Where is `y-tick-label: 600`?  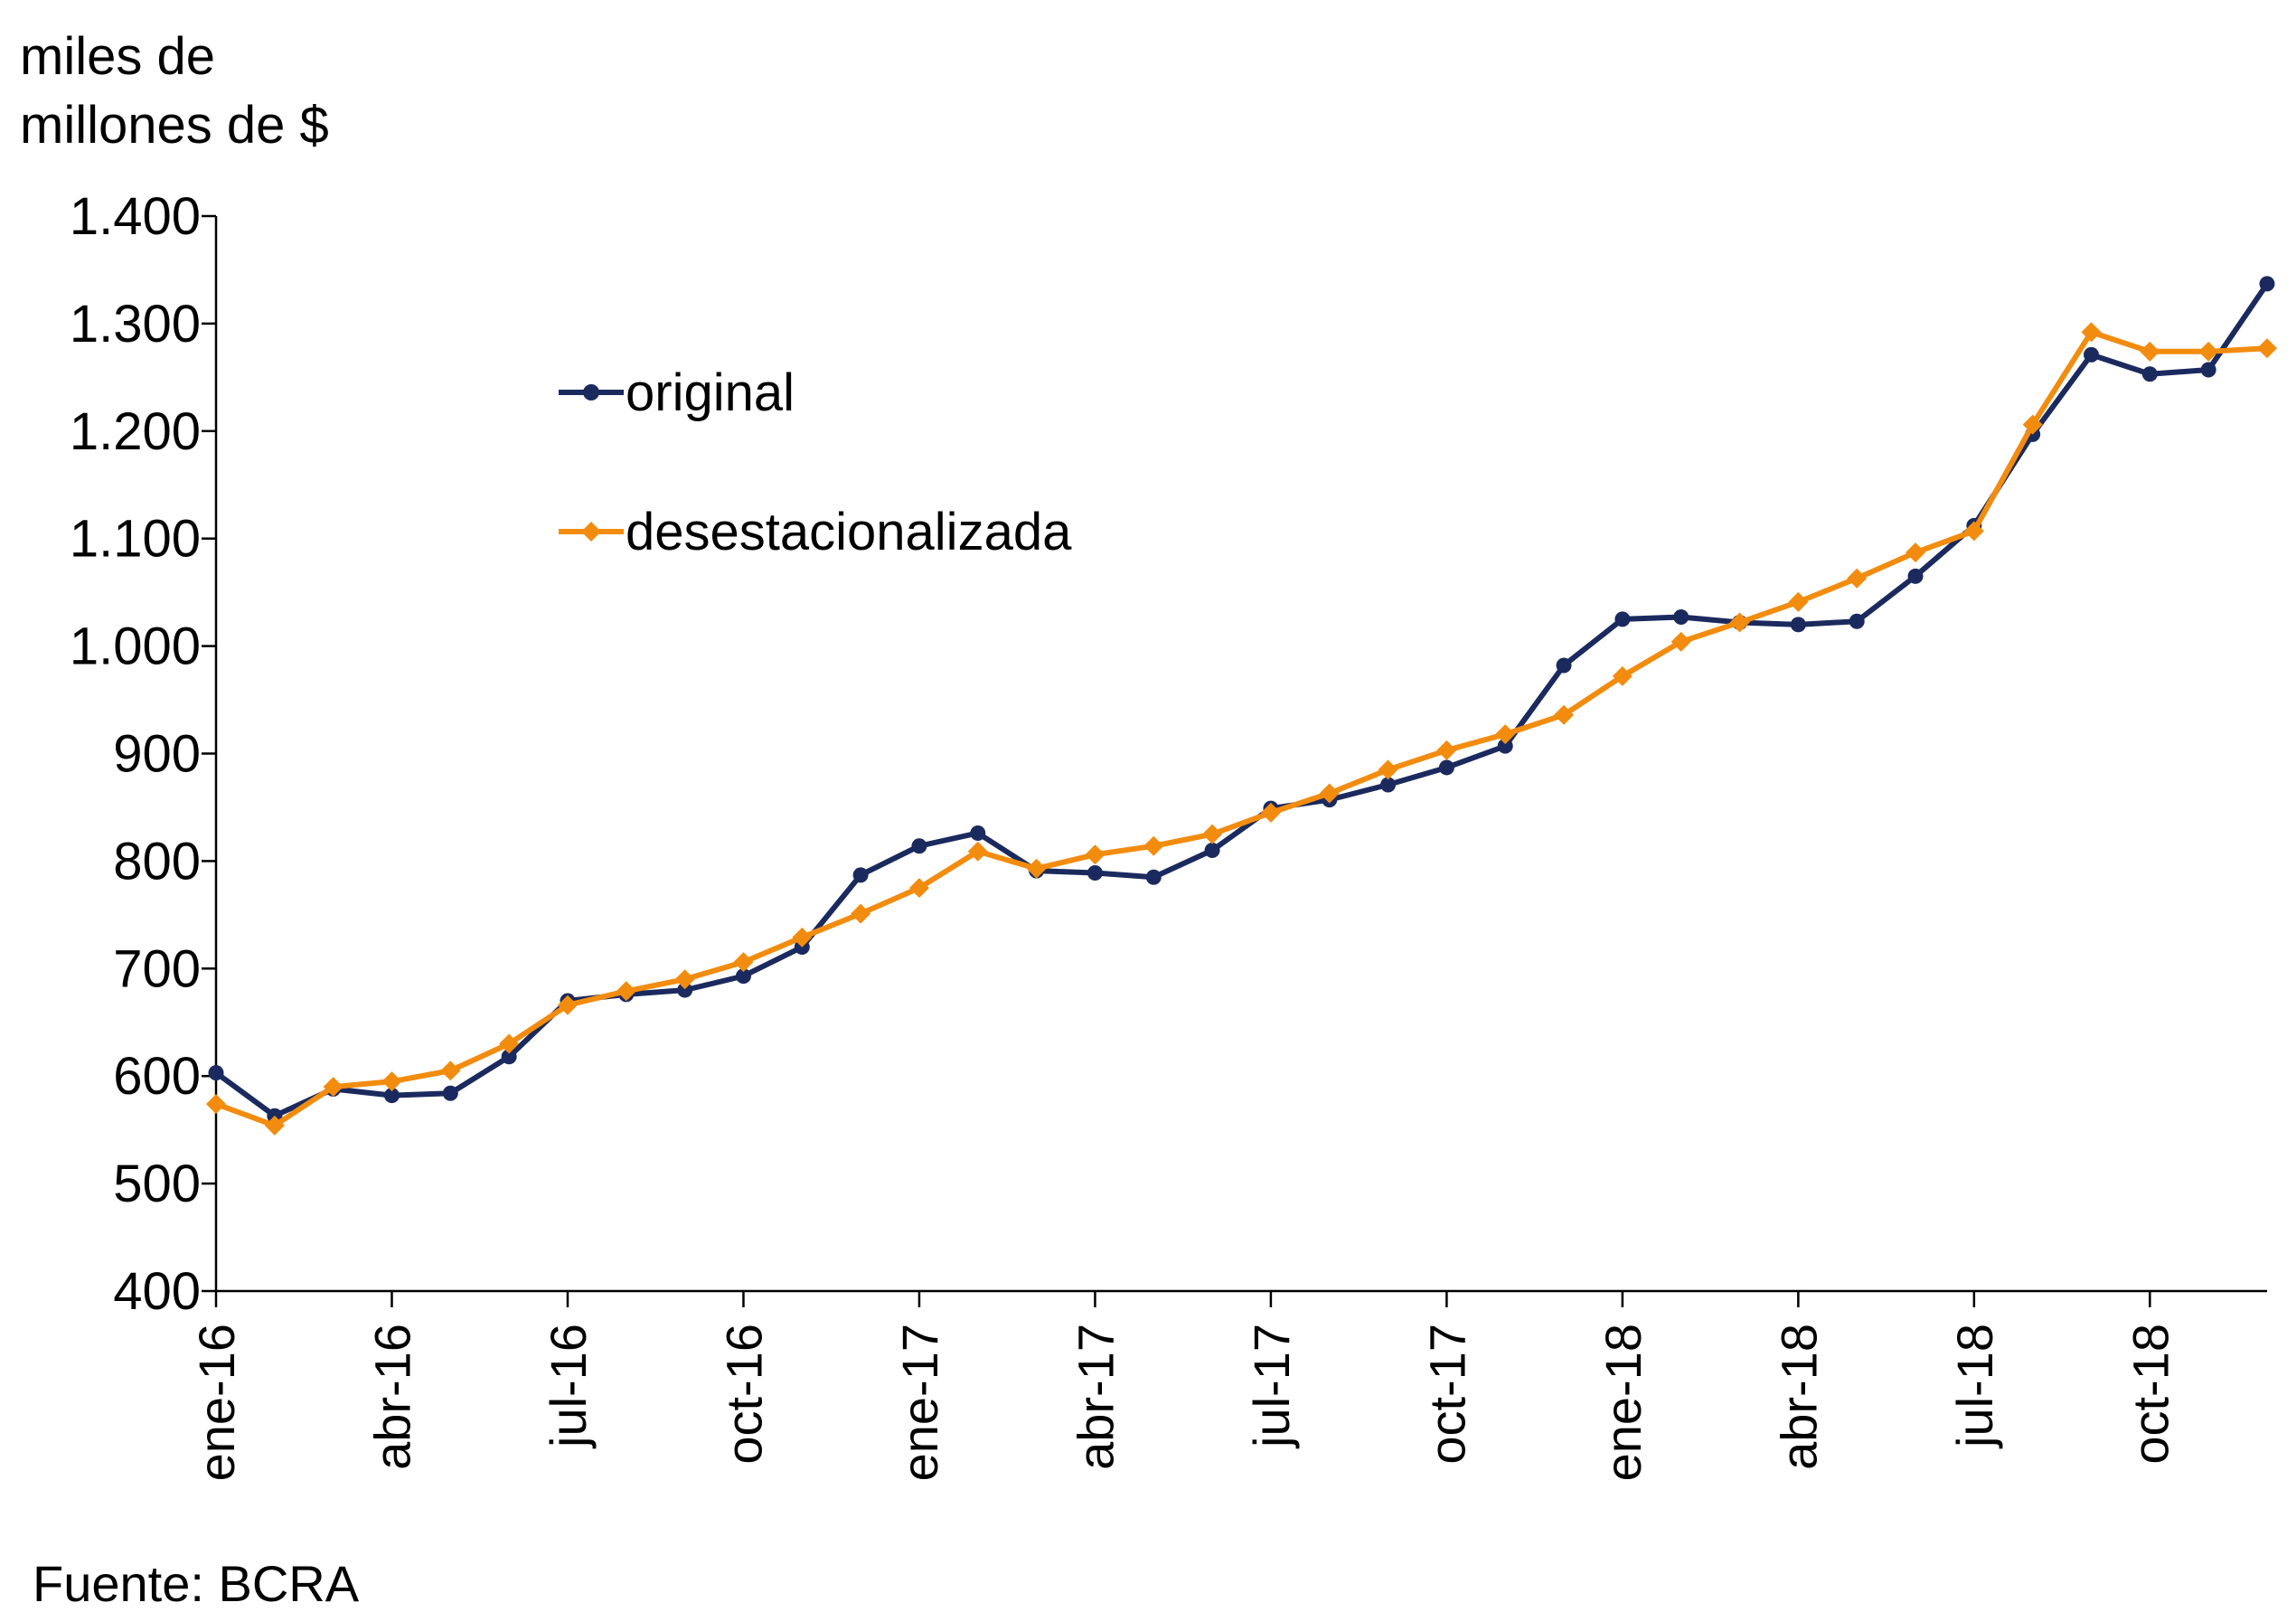
y-tick-label: 600 is located at coordinates (157, 1076).